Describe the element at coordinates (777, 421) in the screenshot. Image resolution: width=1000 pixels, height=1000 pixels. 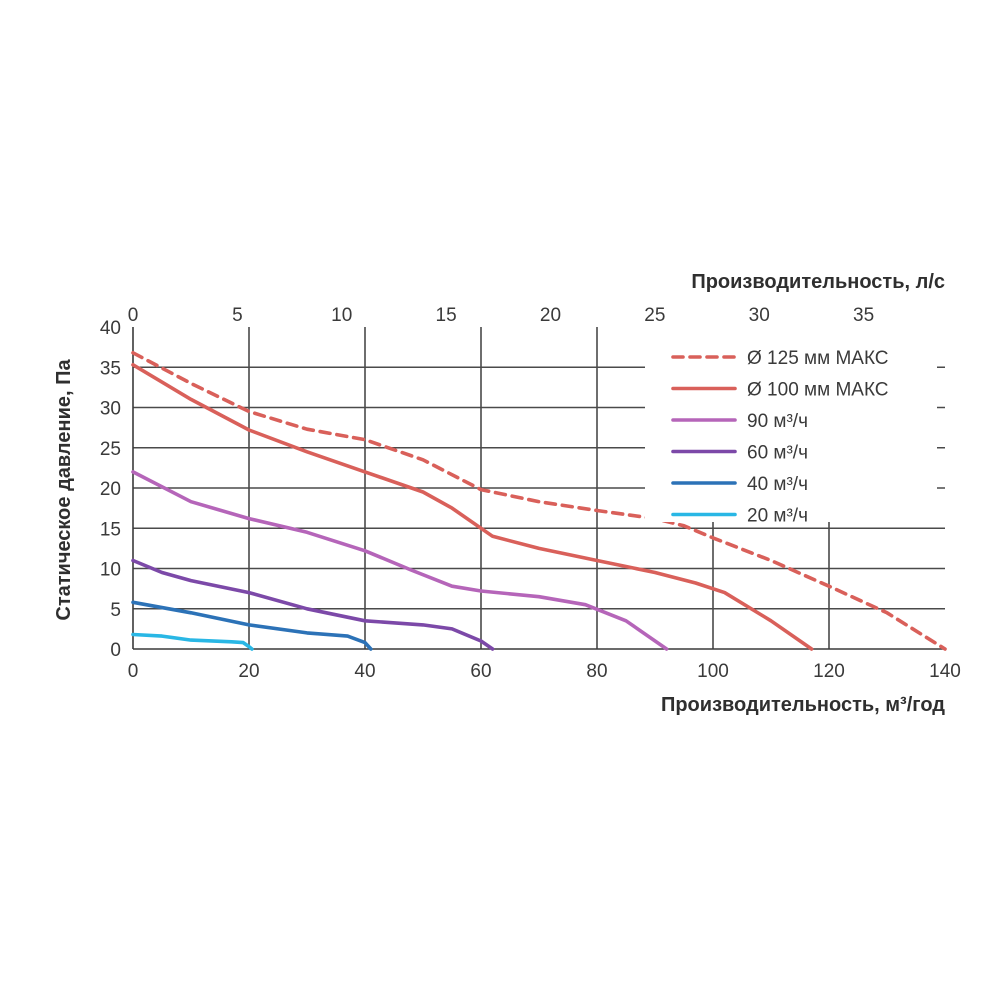
I see `legend-label-3: 90 м³/ч` at that location.